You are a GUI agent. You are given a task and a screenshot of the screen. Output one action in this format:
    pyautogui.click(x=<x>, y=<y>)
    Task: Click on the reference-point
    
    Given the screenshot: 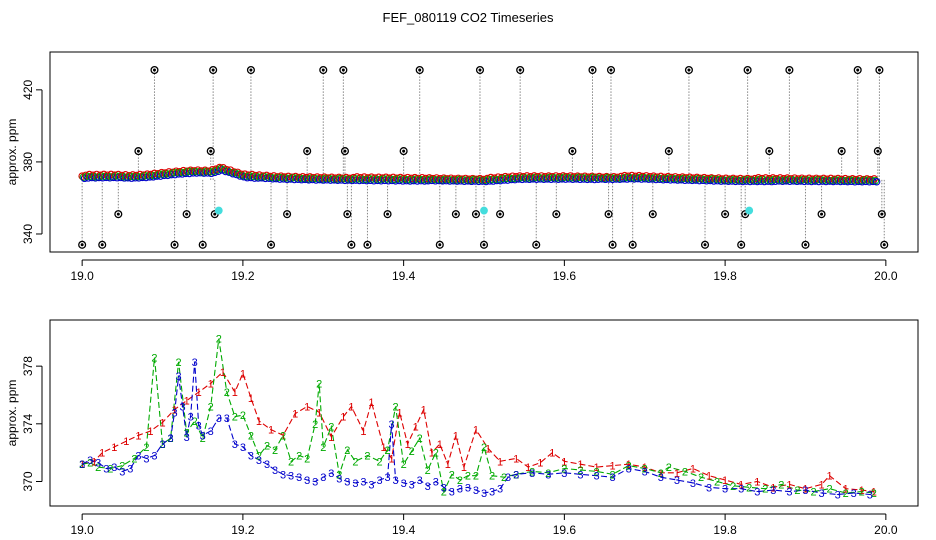 What is the action you would take?
    pyautogui.click(x=218, y=210)
    